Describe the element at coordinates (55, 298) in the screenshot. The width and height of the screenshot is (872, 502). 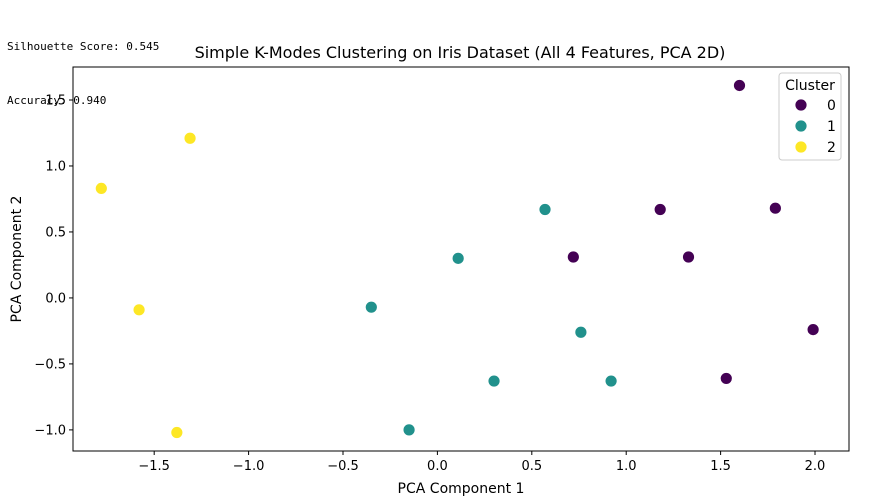
I see `y-tick-label: 0.0` at that location.